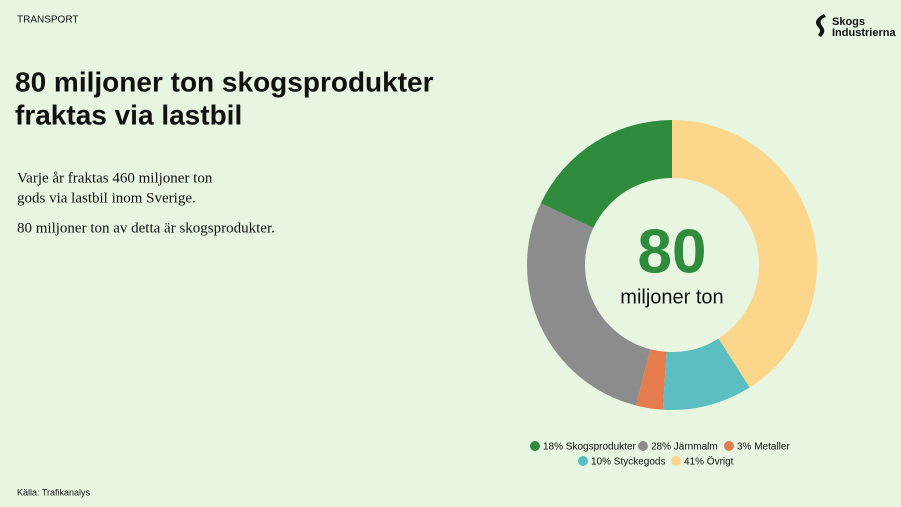  Describe the element at coordinates (128, 114) in the screenshot. I see `title: fraktas via lastbil` at that location.